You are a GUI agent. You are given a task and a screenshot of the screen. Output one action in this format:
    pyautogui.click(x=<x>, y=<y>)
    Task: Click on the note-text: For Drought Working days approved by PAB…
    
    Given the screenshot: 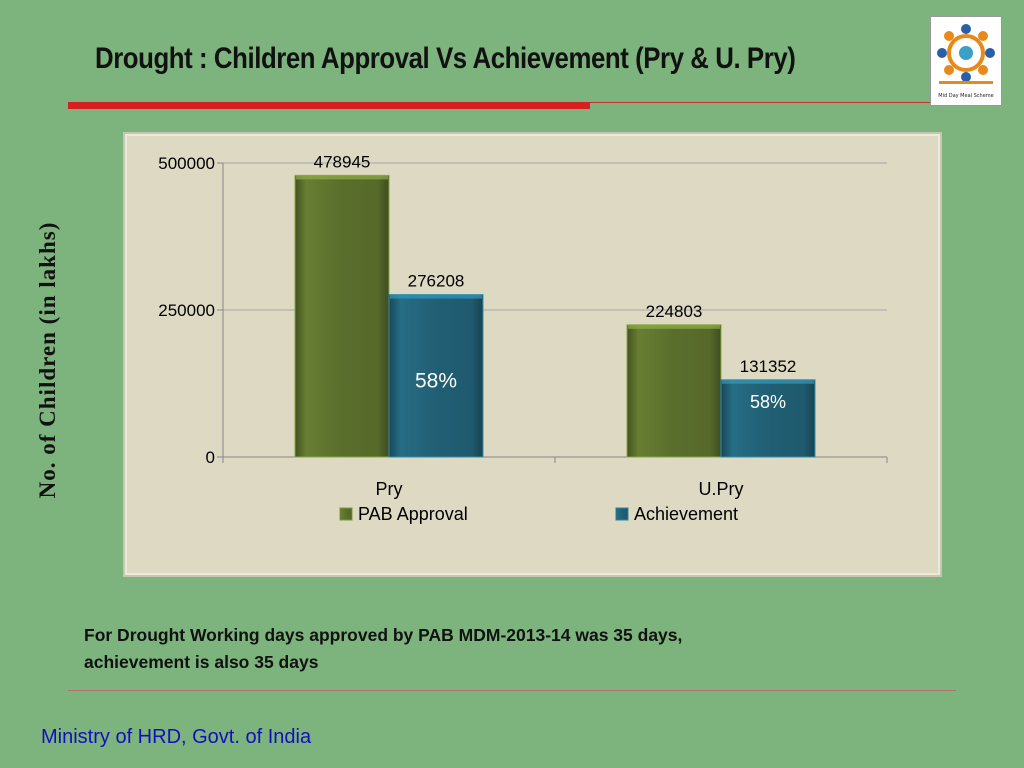 What is the action you would take?
    pyautogui.click(x=514, y=649)
    